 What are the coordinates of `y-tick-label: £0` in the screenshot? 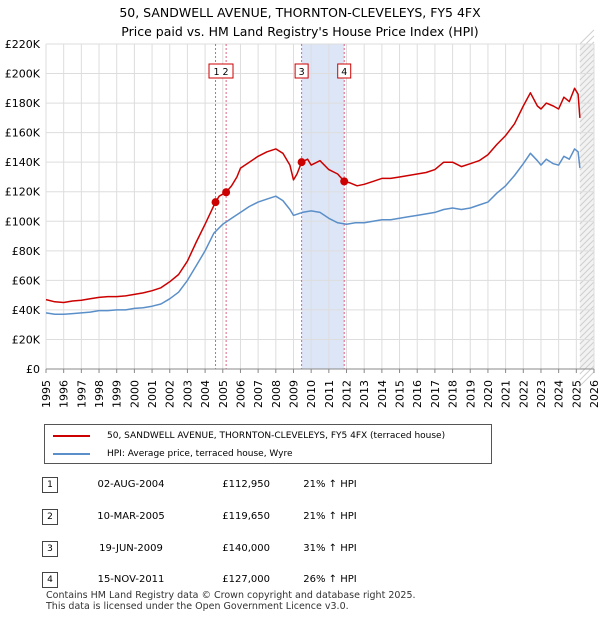 It's located at (33, 369).